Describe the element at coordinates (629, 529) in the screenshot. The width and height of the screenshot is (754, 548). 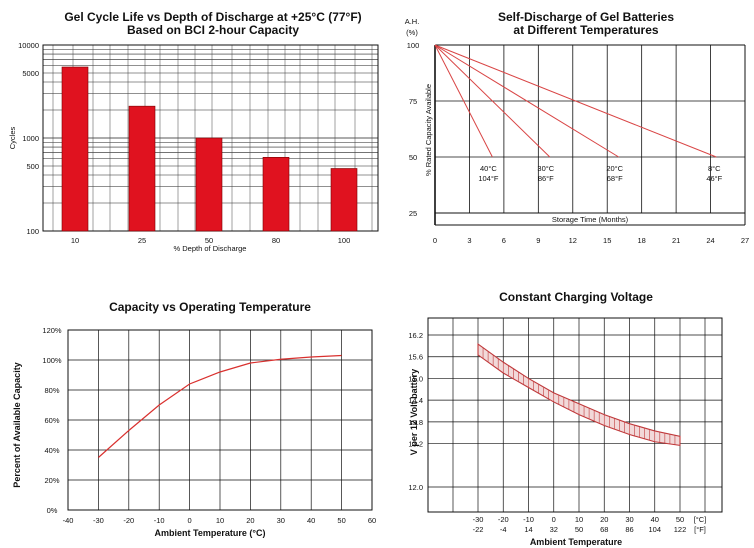
I see `cv-x-tick-f: 86` at that location.